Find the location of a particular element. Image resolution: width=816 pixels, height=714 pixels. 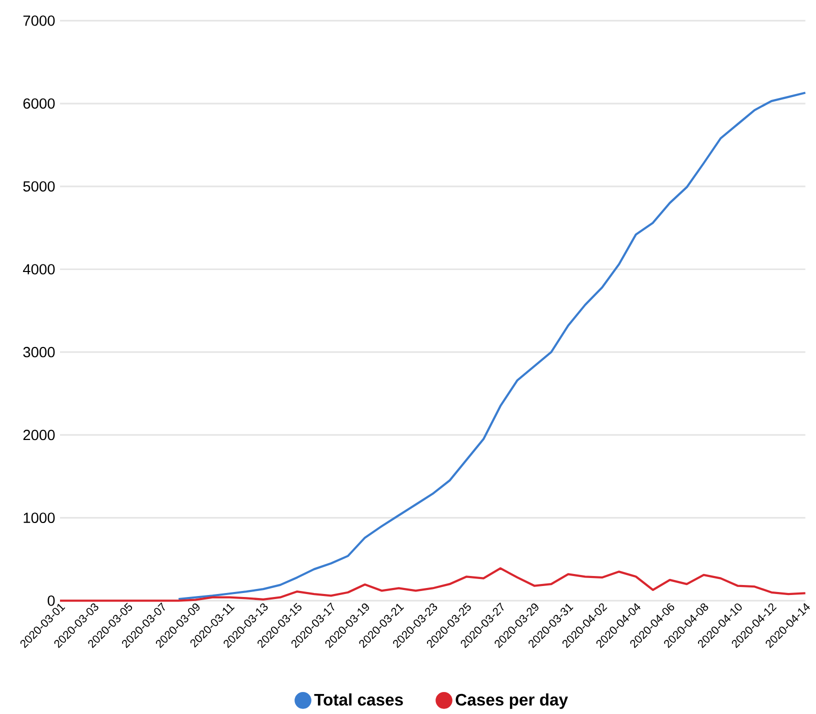

y-tick-label: 4000 is located at coordinates (39, 269).